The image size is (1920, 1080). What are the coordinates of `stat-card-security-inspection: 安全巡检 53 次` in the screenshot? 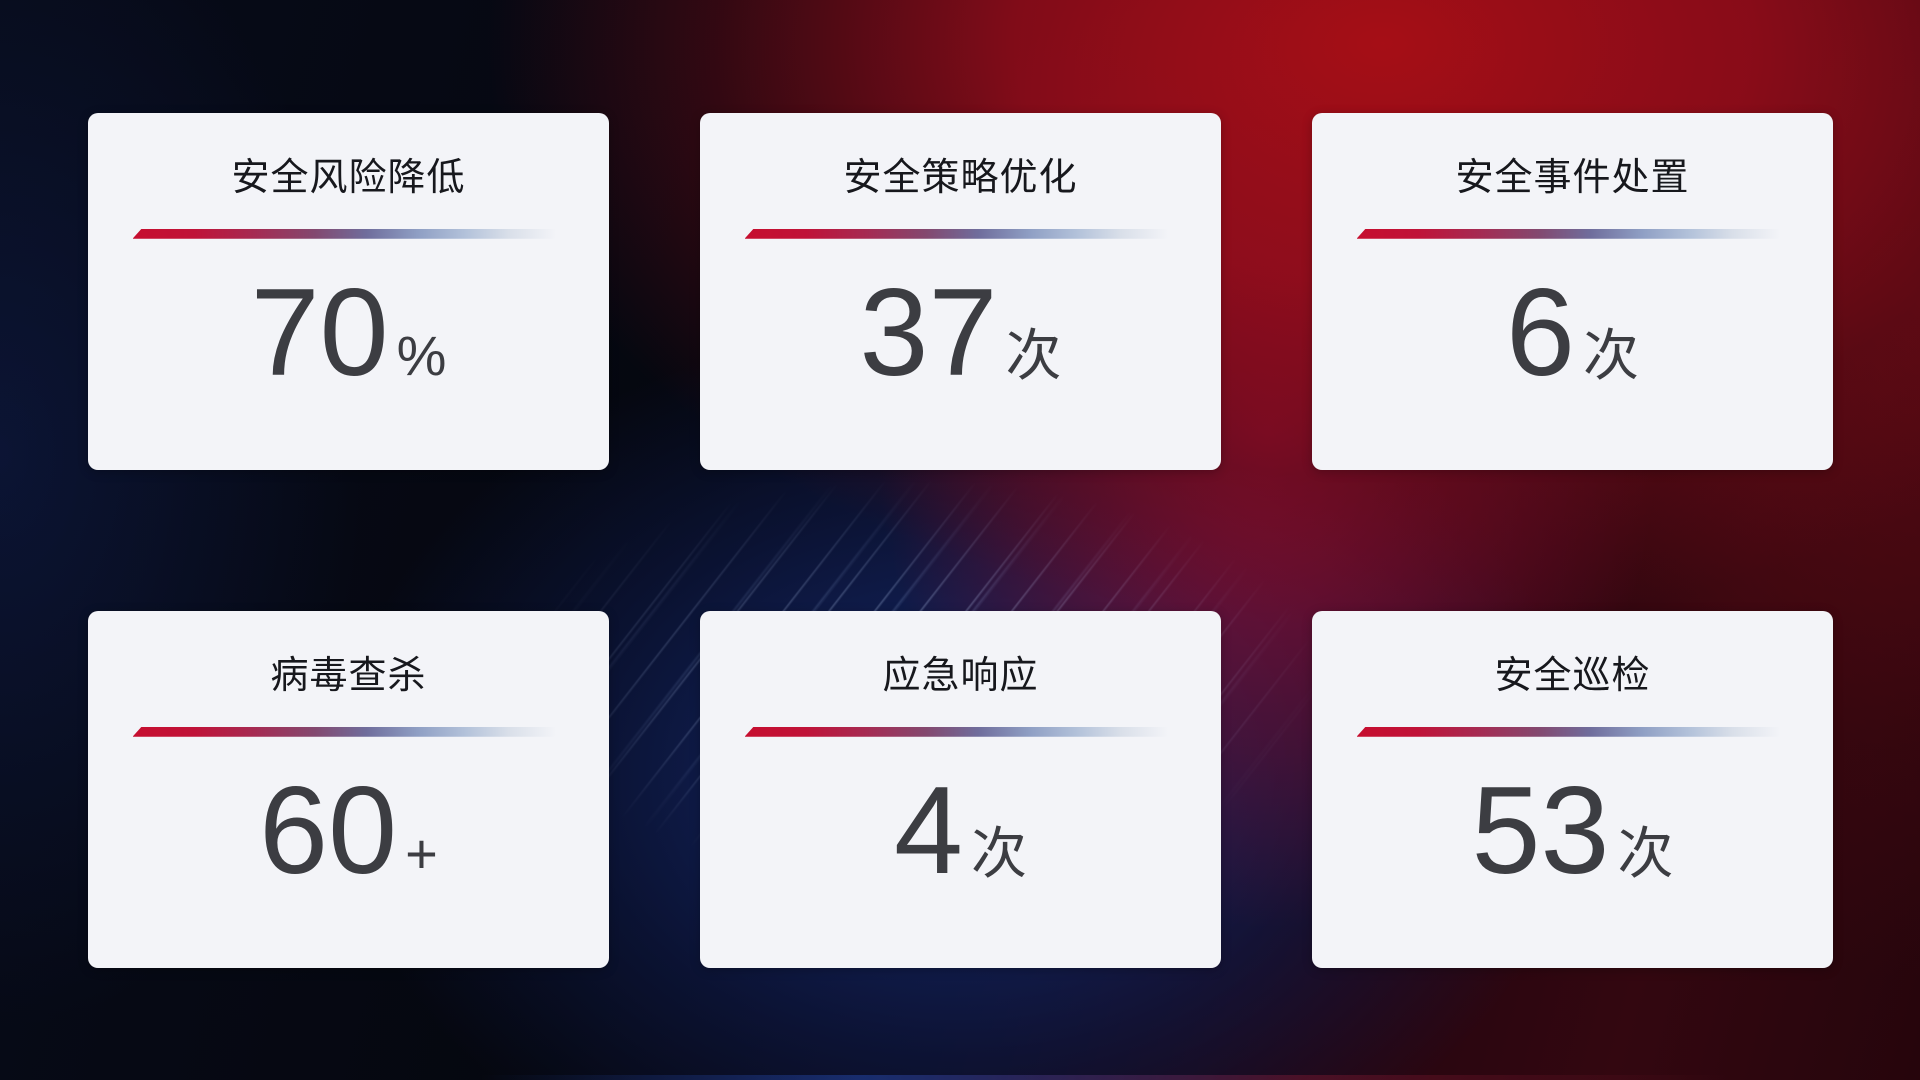 It's located at (1572, 789).